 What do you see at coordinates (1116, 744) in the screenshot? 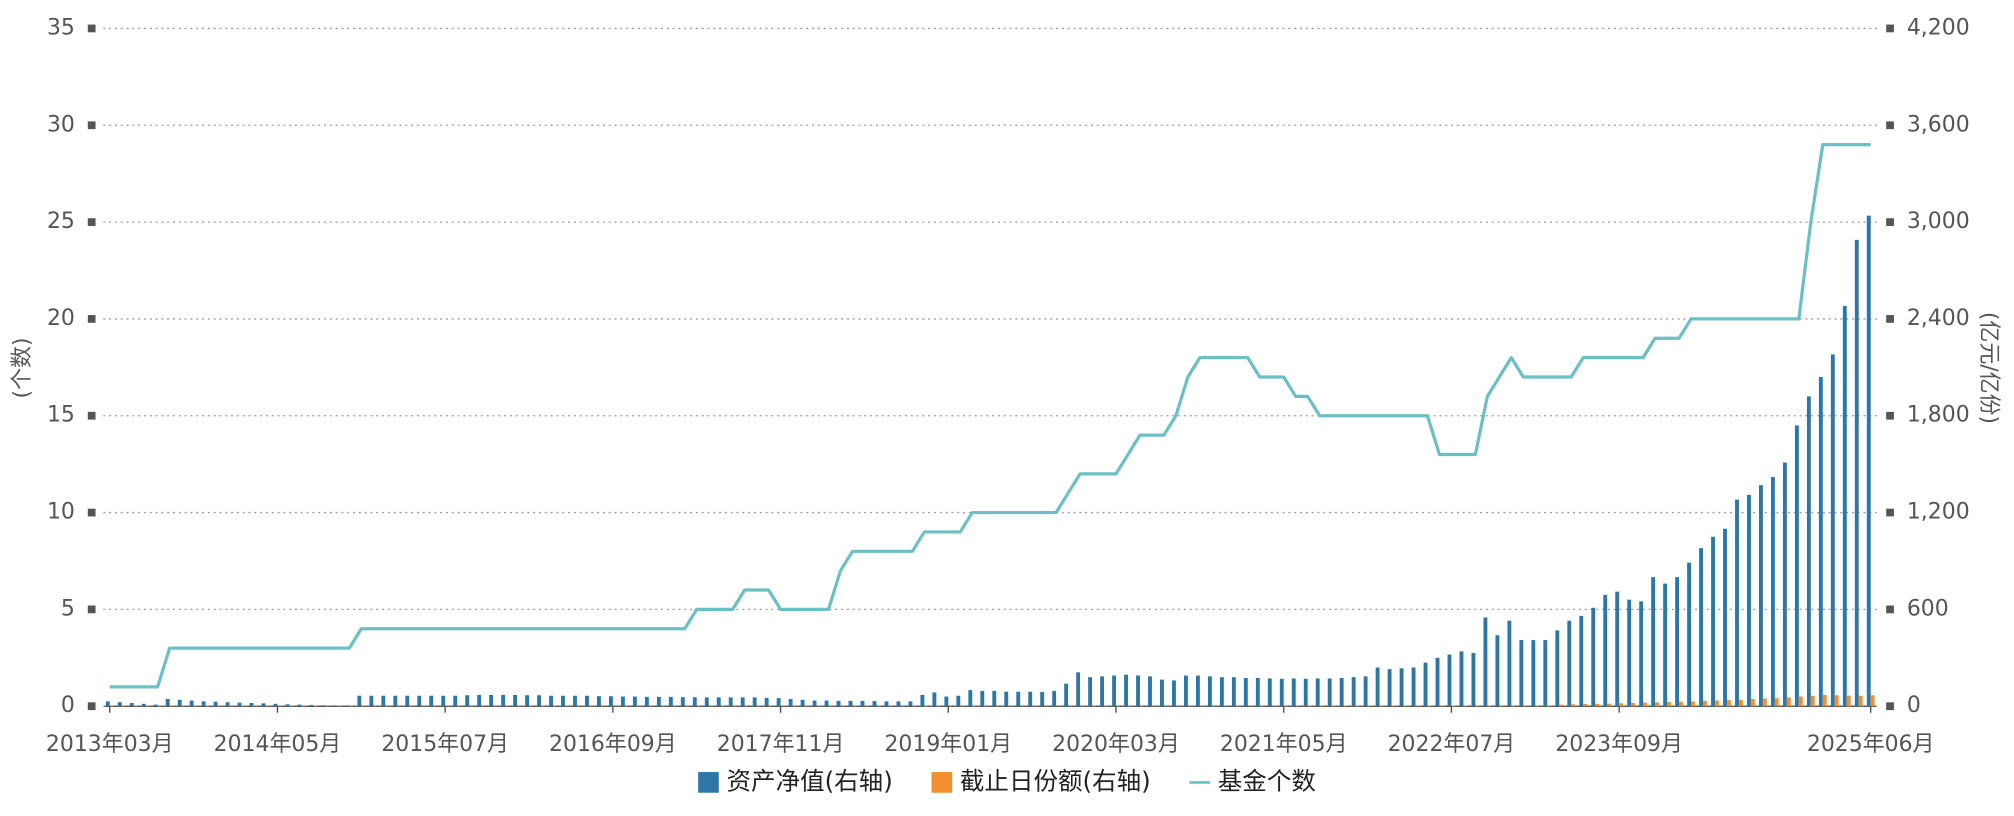
I see `x-tick-label: 2020年03月` at bounding box center [1116, 744].